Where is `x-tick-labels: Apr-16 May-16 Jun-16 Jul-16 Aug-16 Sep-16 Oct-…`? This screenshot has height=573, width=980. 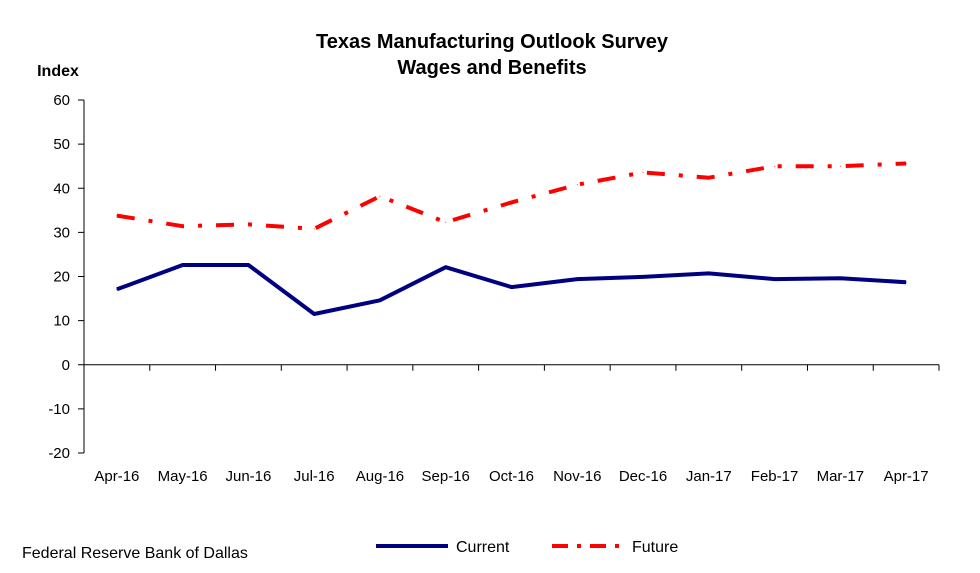 x-tick-labels: Apr-16 May-16 Jun-16 Jul-16 Aug-16 Sep-16 Oct-… is located at coordinates (511, 476).